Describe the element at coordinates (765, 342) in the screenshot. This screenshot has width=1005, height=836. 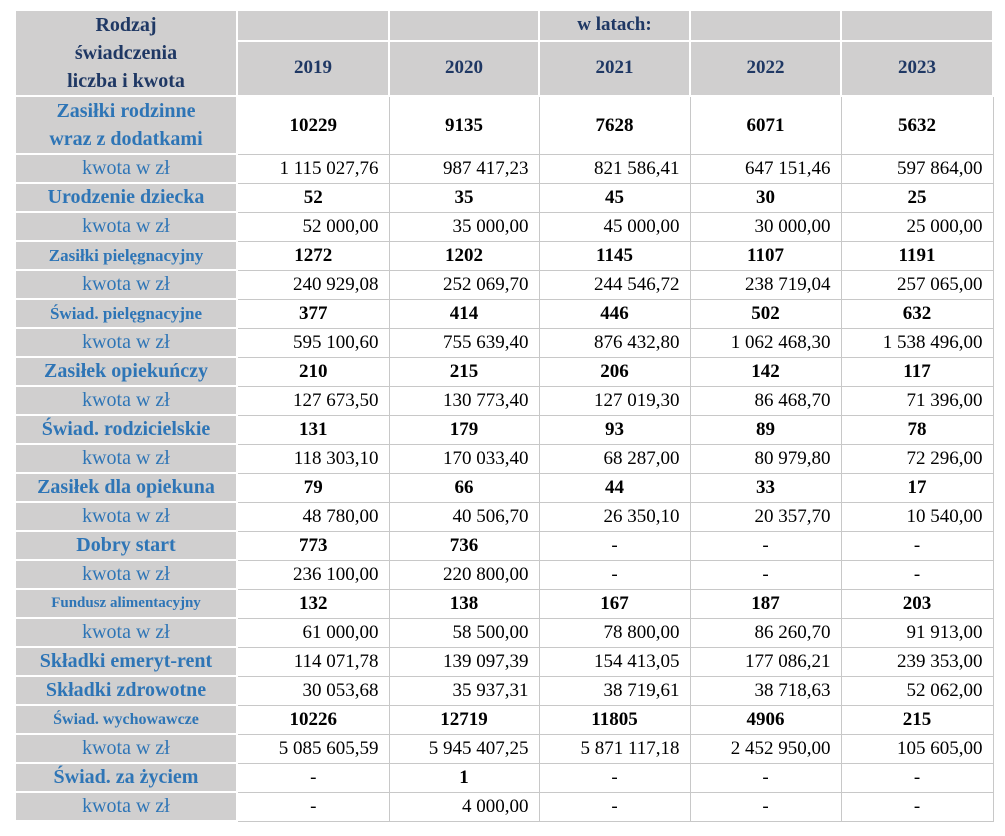
I see `cell-value: 1 062 468,30` at that location.